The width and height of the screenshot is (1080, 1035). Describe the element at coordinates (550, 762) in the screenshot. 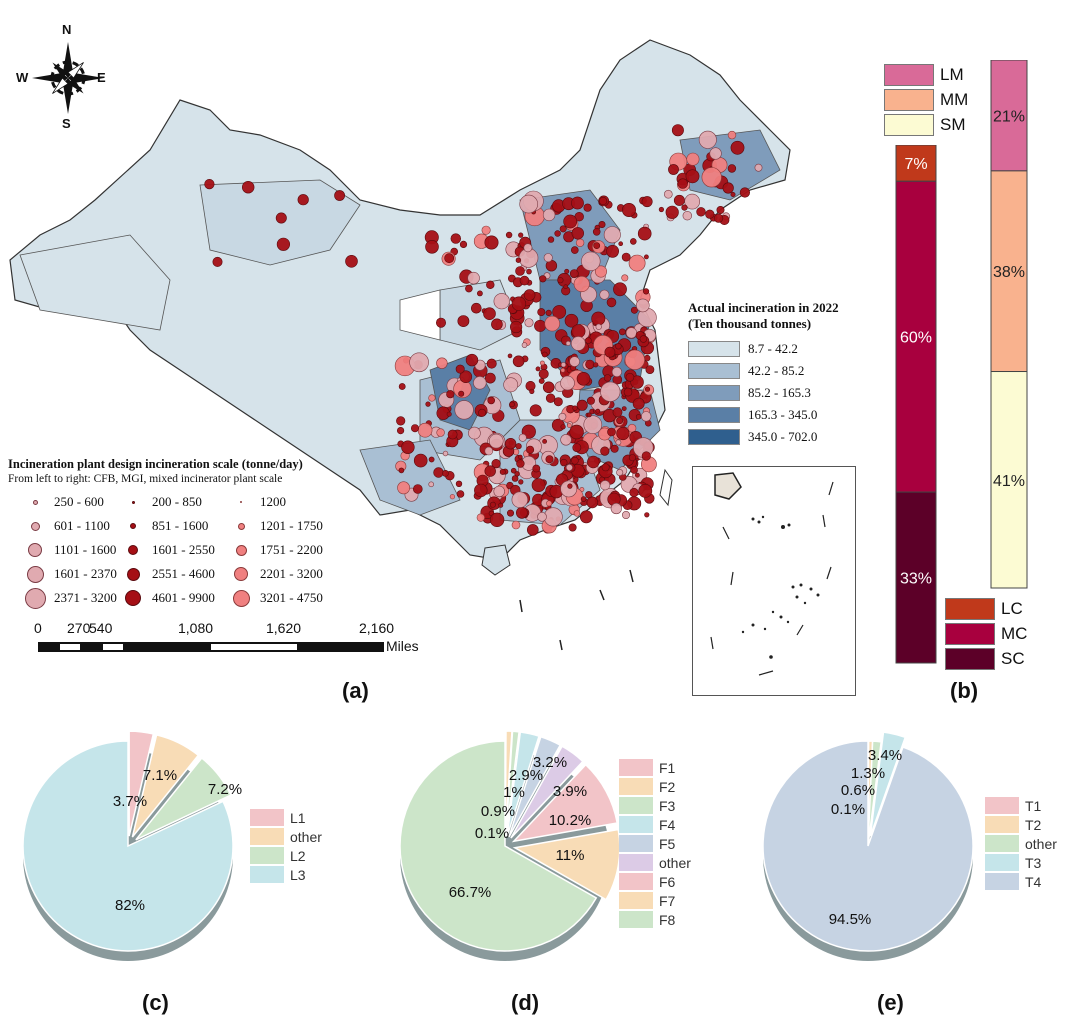

I see `pie-slice-label: 3.2%` at that location.